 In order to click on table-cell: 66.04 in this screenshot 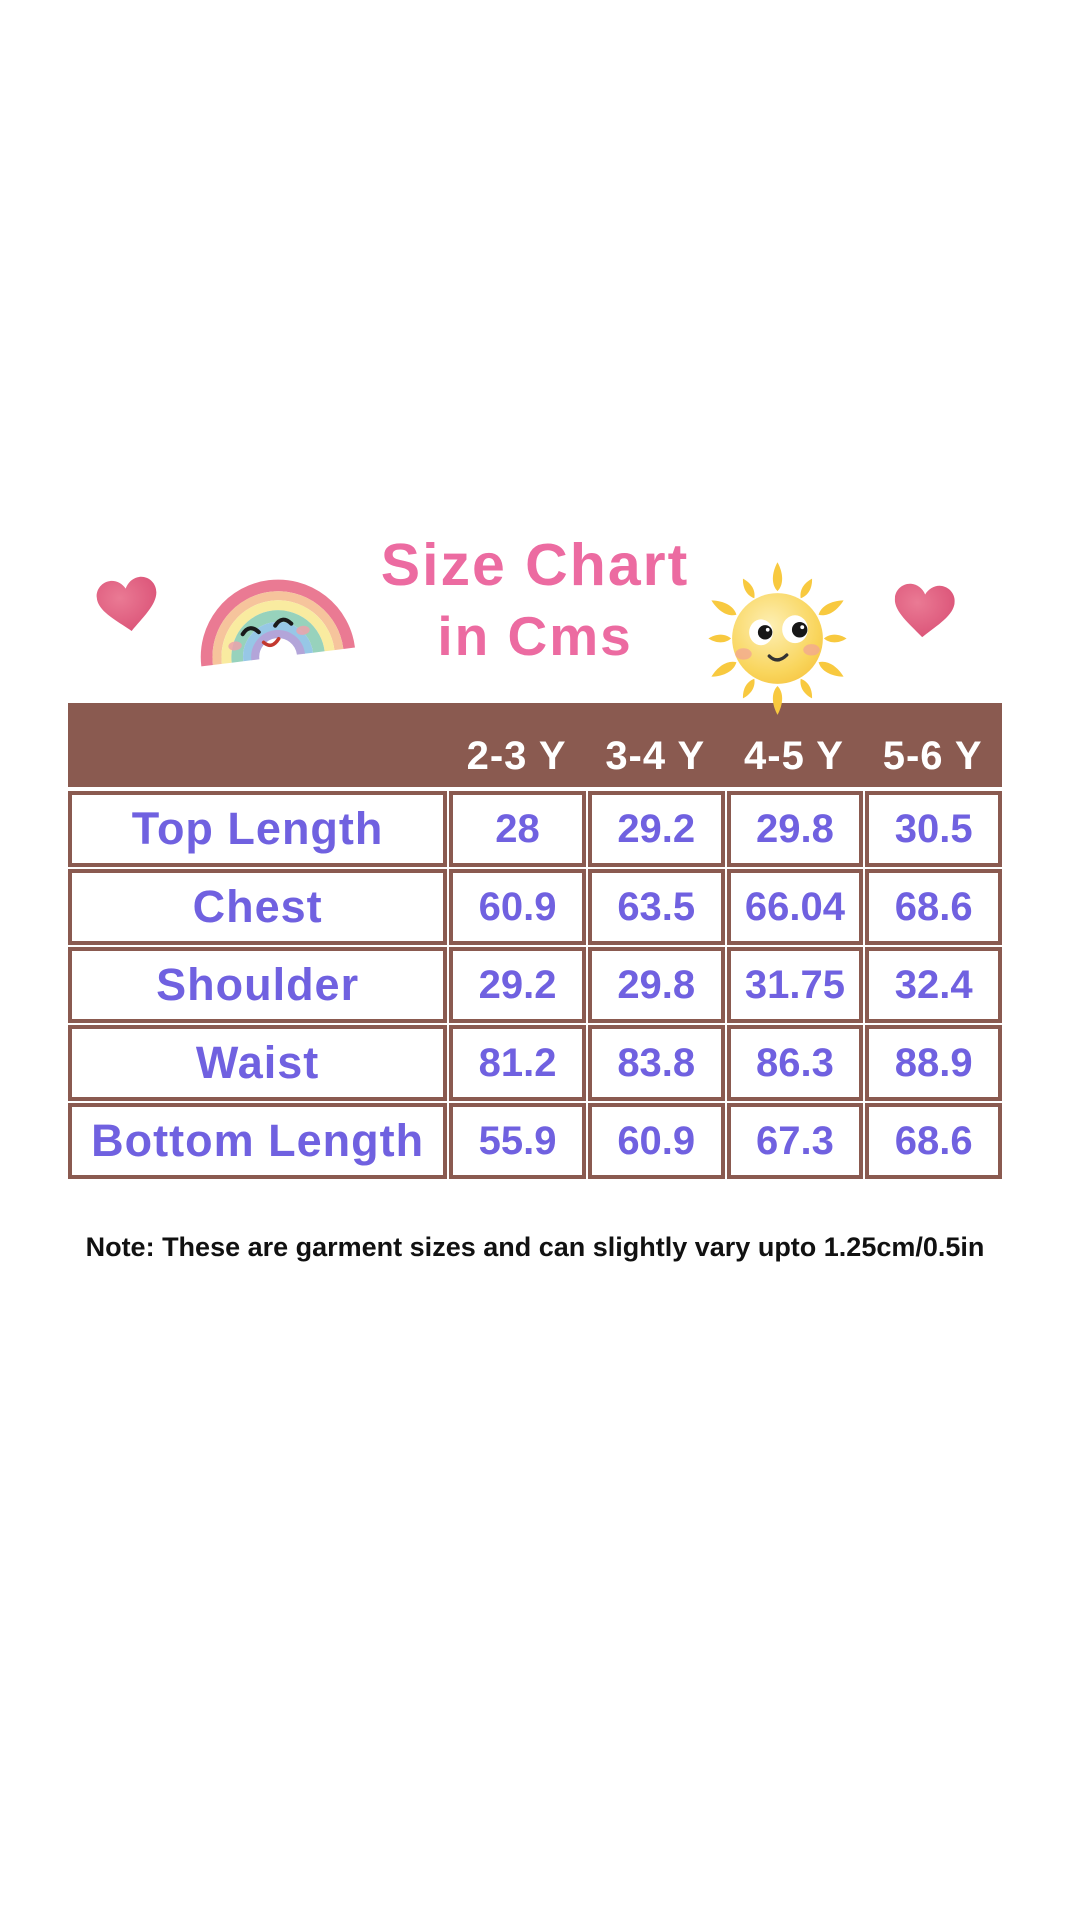, I will do `click(795, 907)`.